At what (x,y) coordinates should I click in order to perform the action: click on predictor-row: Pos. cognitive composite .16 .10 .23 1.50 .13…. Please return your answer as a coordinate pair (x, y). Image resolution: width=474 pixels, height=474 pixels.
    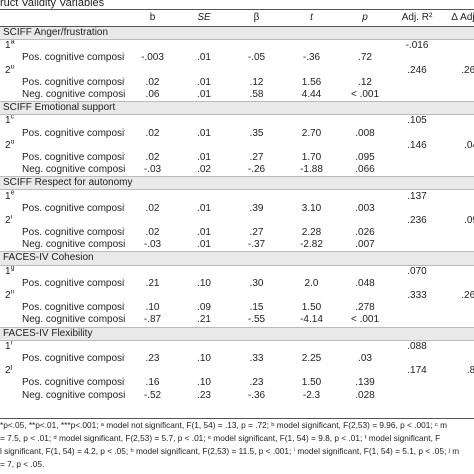
    Looking at the image, I should click on (237, 383).